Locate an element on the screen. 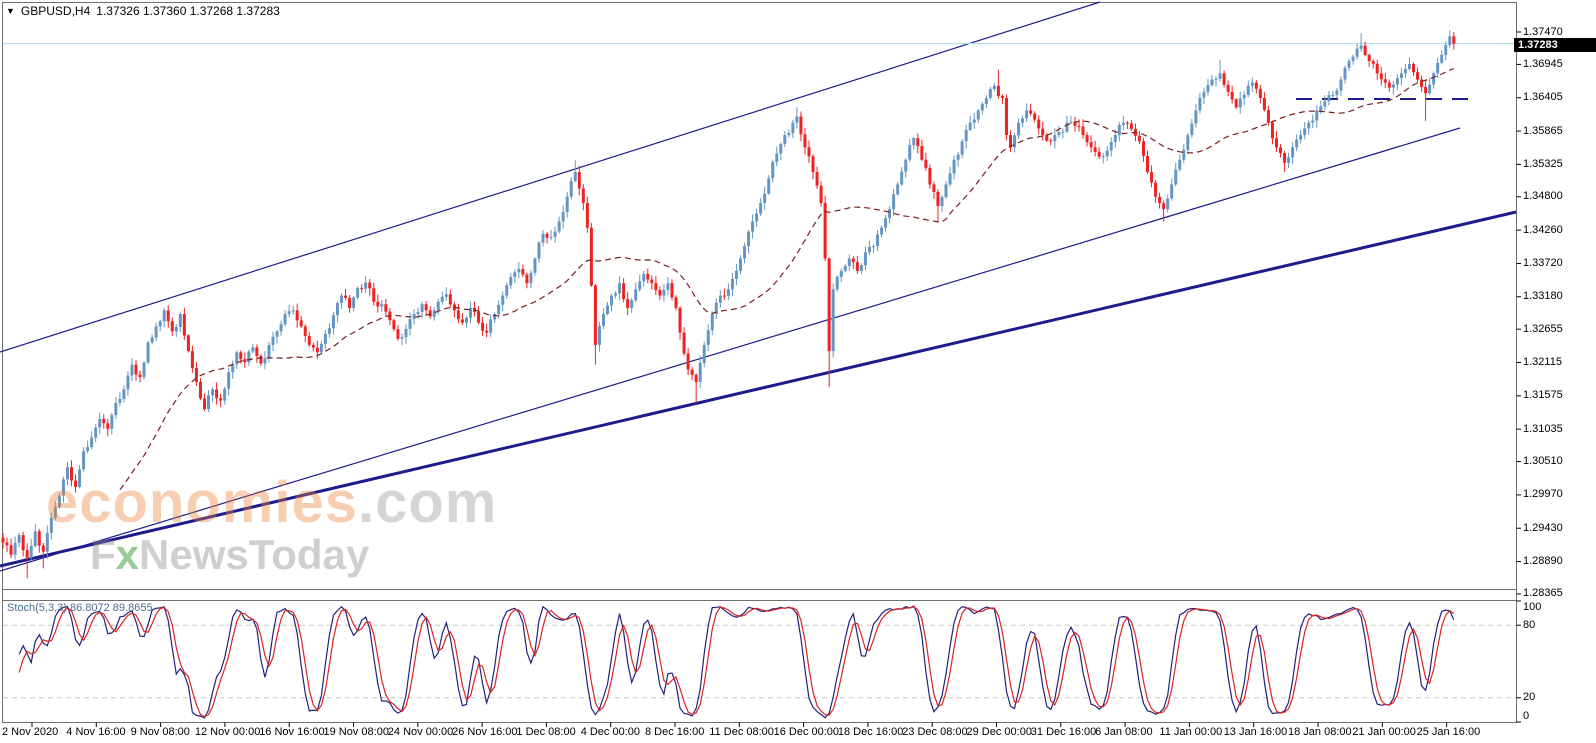 The width and height of the screenshot is (1596, 743). time-tick-label: 21 Jan 00:00 is located at coordinates (1384, 732).